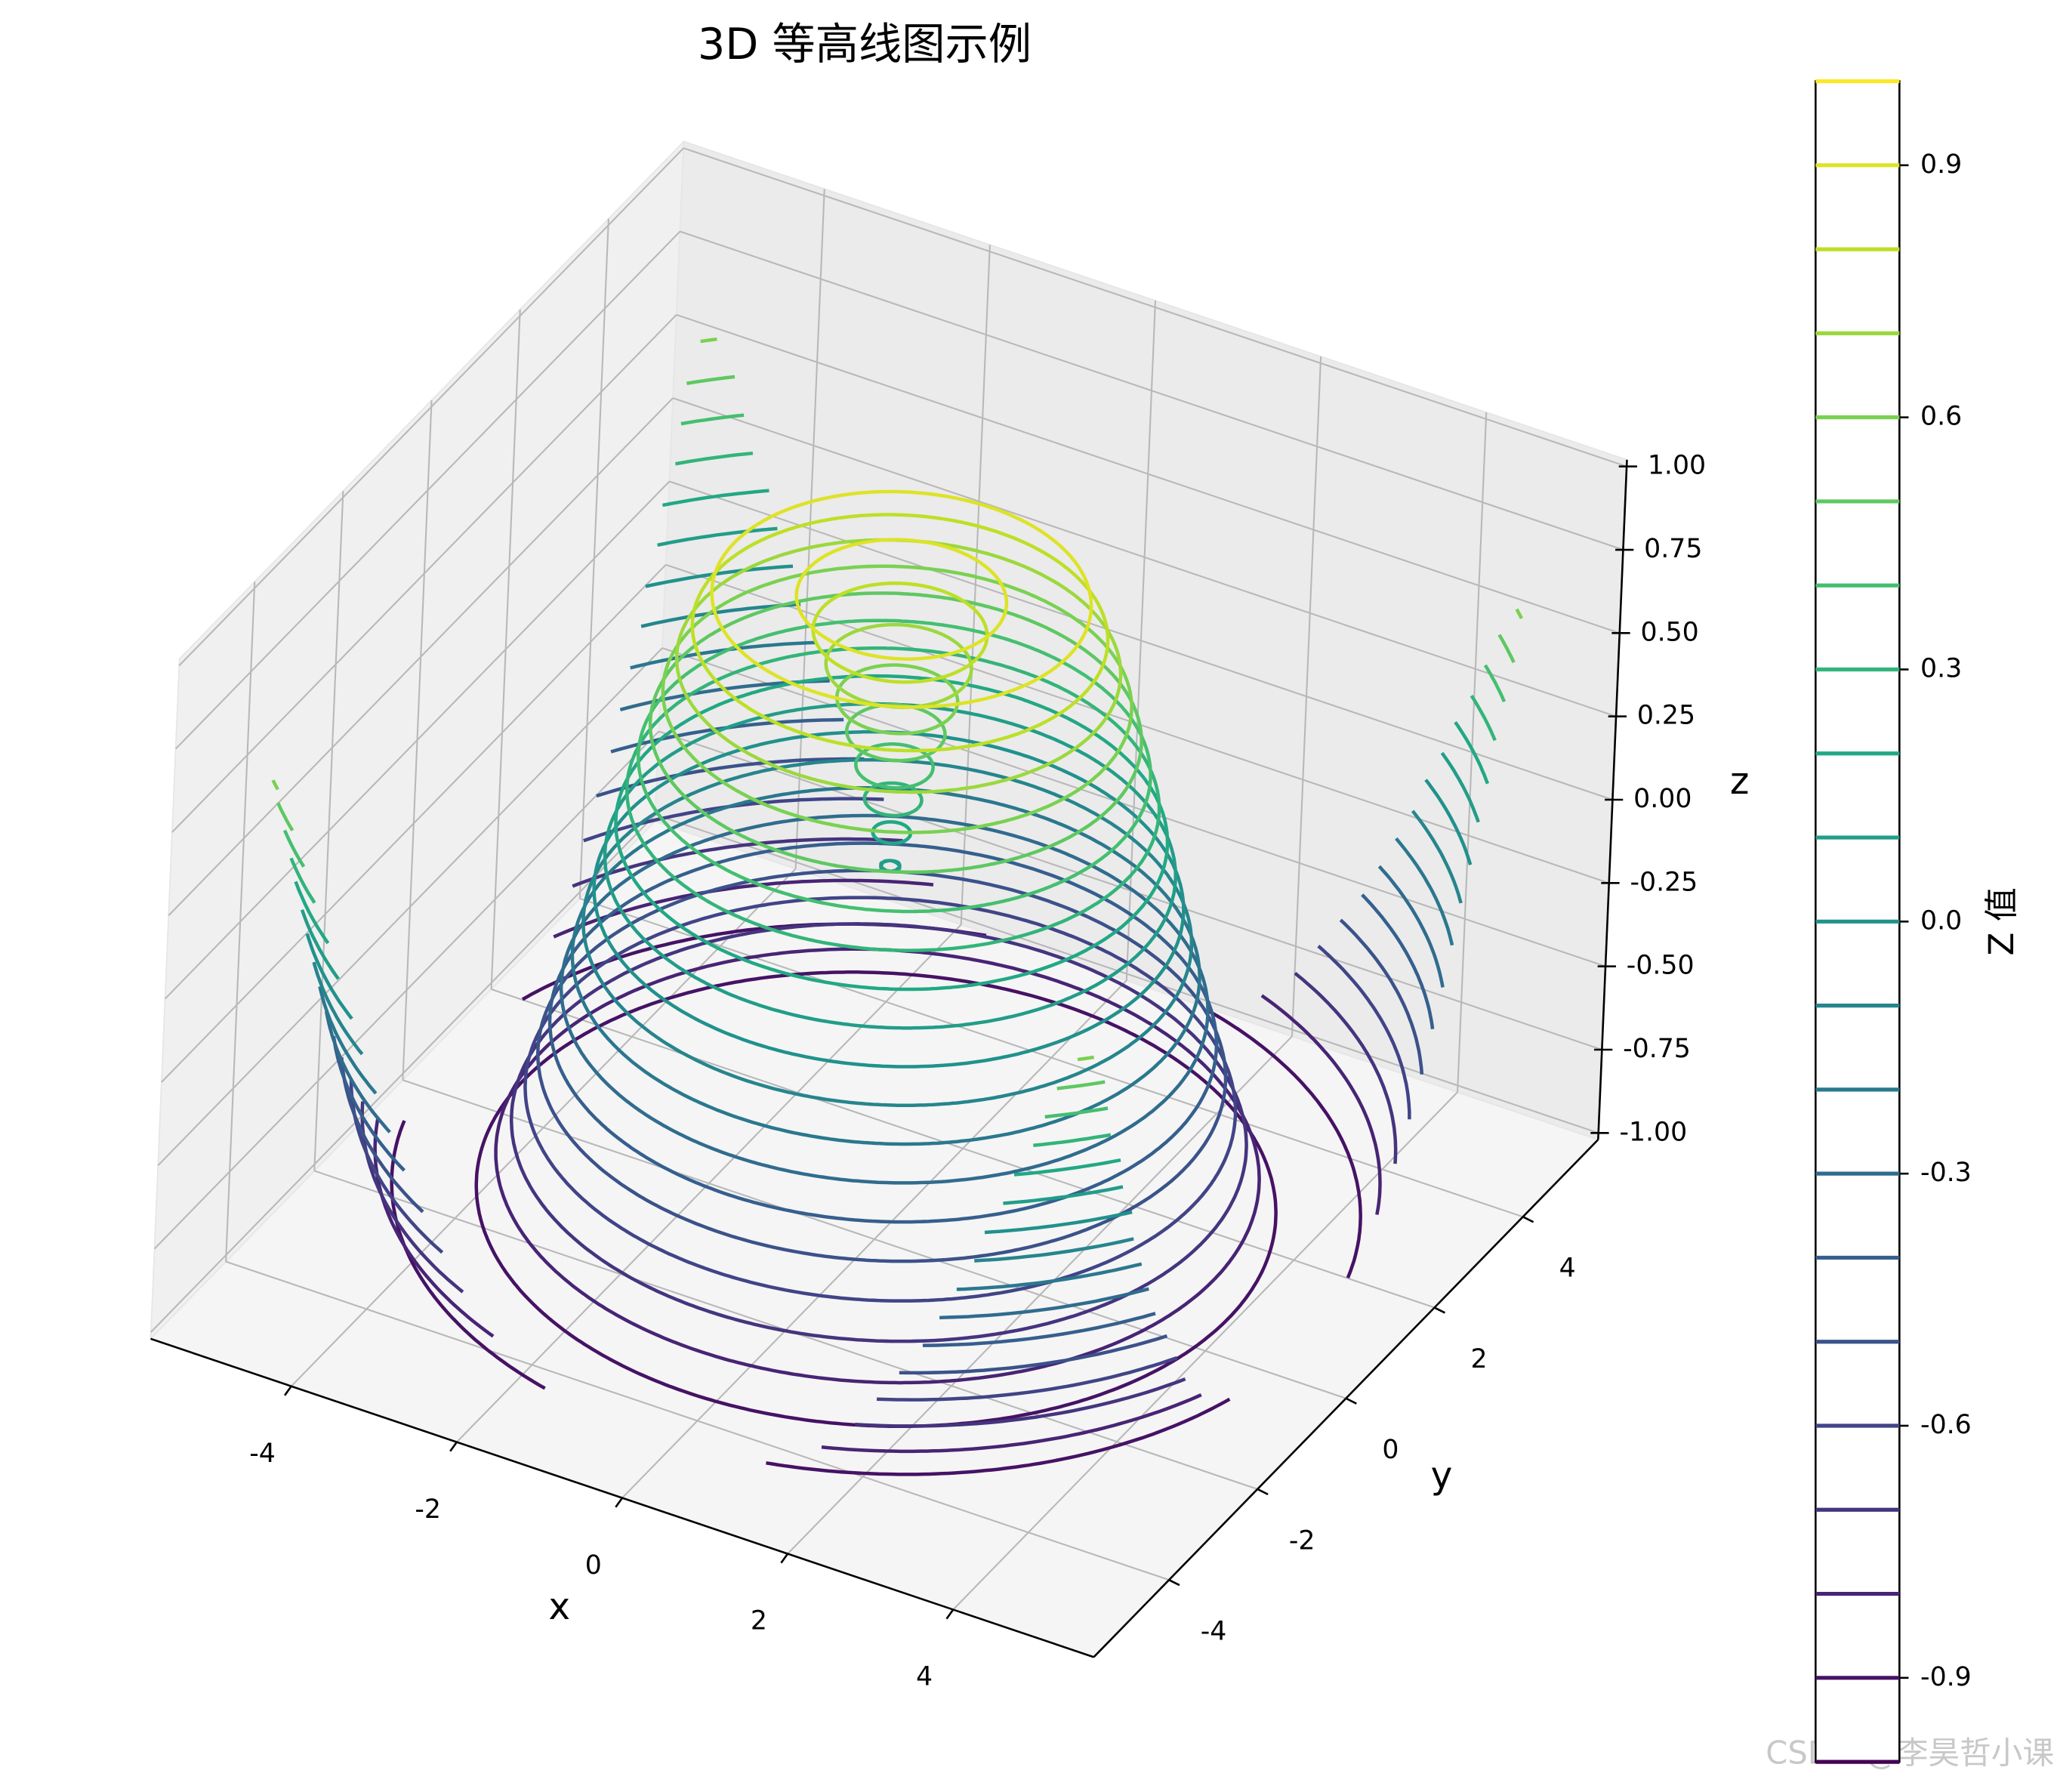 Image resolution: width=2054 pixels, height=1792 pixels. What do you see at coordinates (1302, 1540) in the screenshot?
I see `y-tick-label: -2` at bounding box center [1302, 1540].